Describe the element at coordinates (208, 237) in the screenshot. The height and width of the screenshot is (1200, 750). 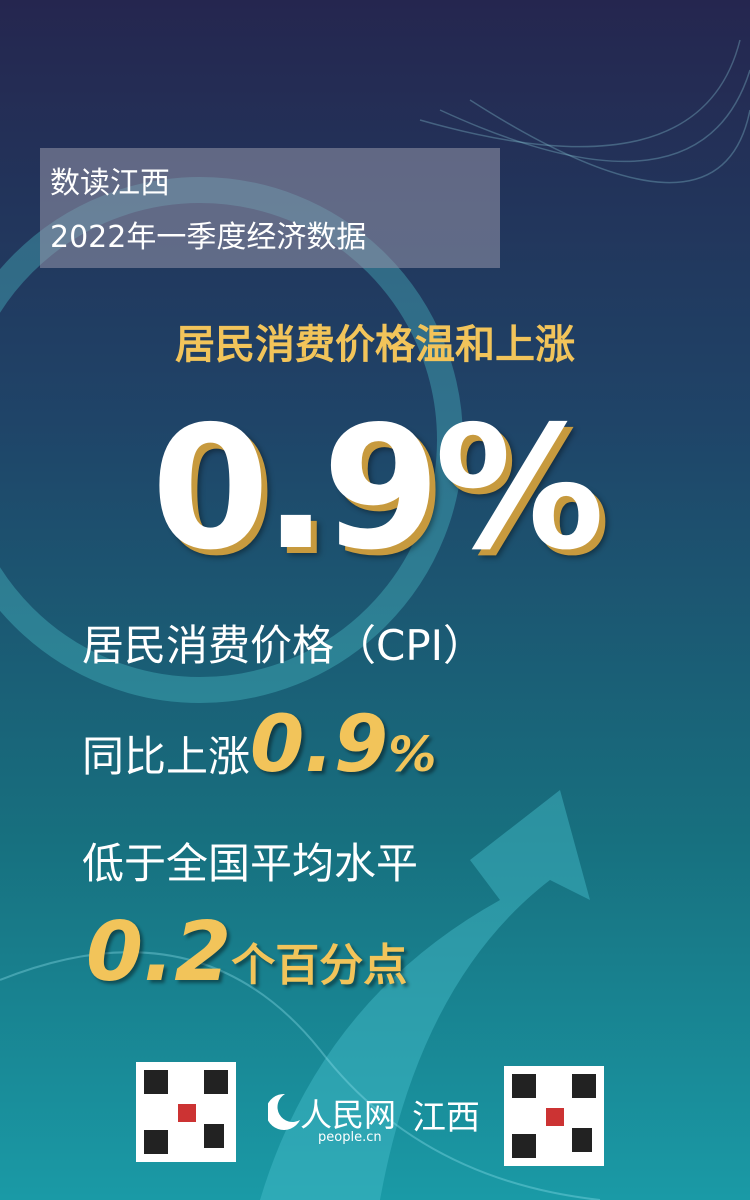
I see `header-subtitle: 2022年一季度经济数据` at that location.